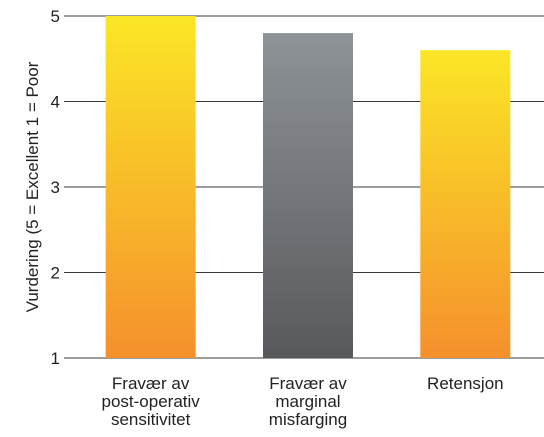 This screenshot has width=544, height=437. I want to click on y-tick-labels: 1 2 3 4 5, so click(55, 187).